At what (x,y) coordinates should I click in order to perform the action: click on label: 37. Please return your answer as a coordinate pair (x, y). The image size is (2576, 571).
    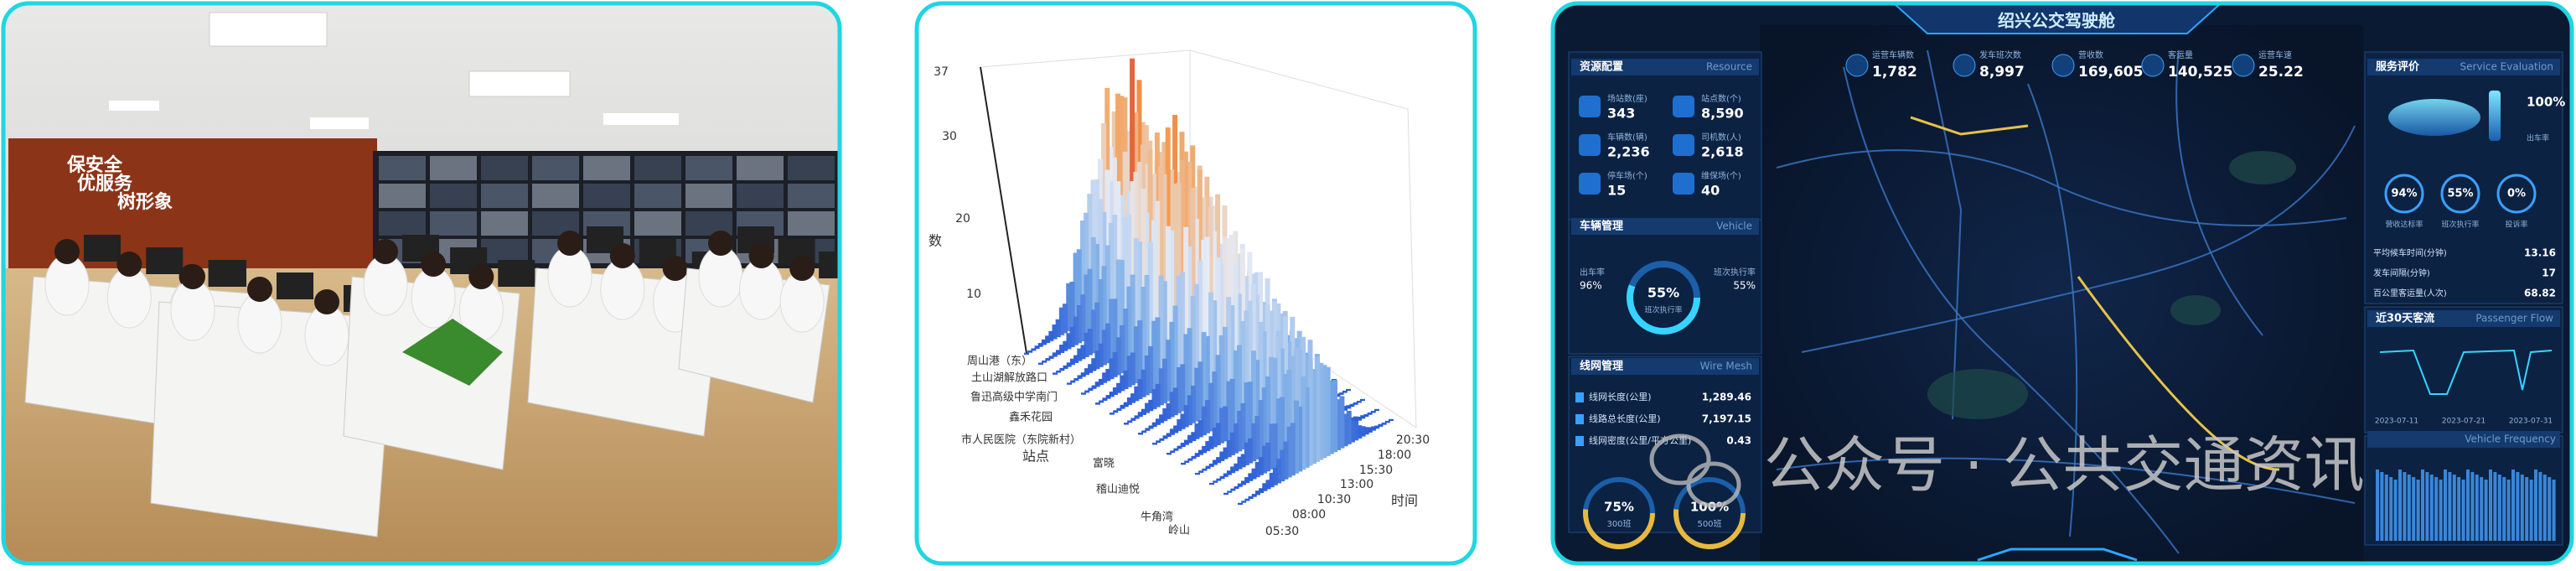
    Looking at the image, I should click on (941, 72).